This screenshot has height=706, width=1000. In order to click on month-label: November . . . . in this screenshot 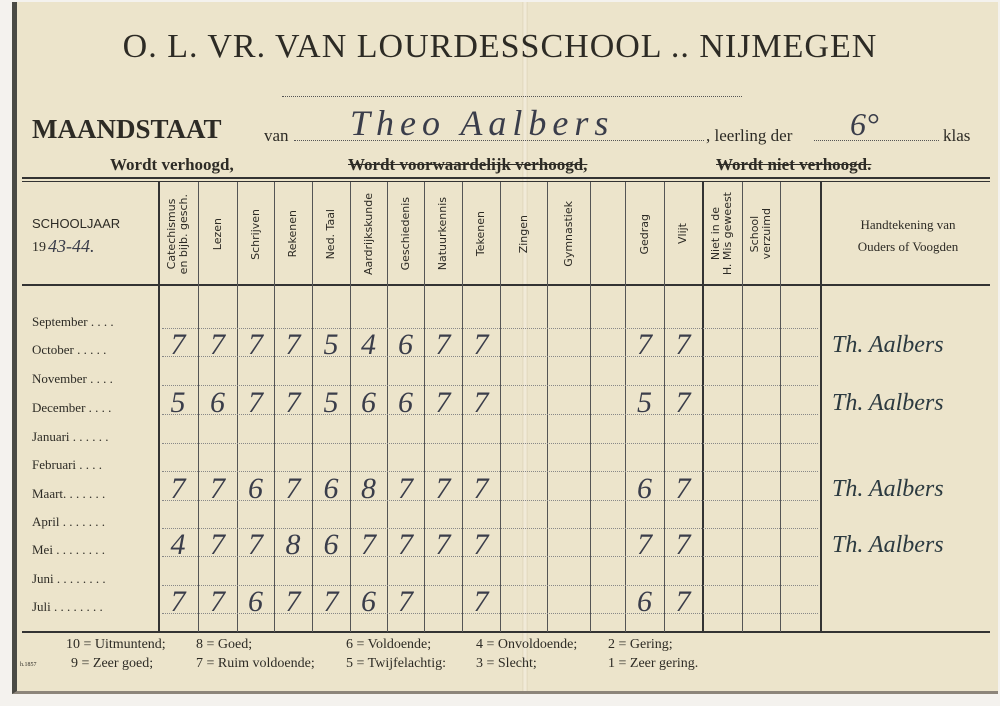, I will do `click(72, 378)`.